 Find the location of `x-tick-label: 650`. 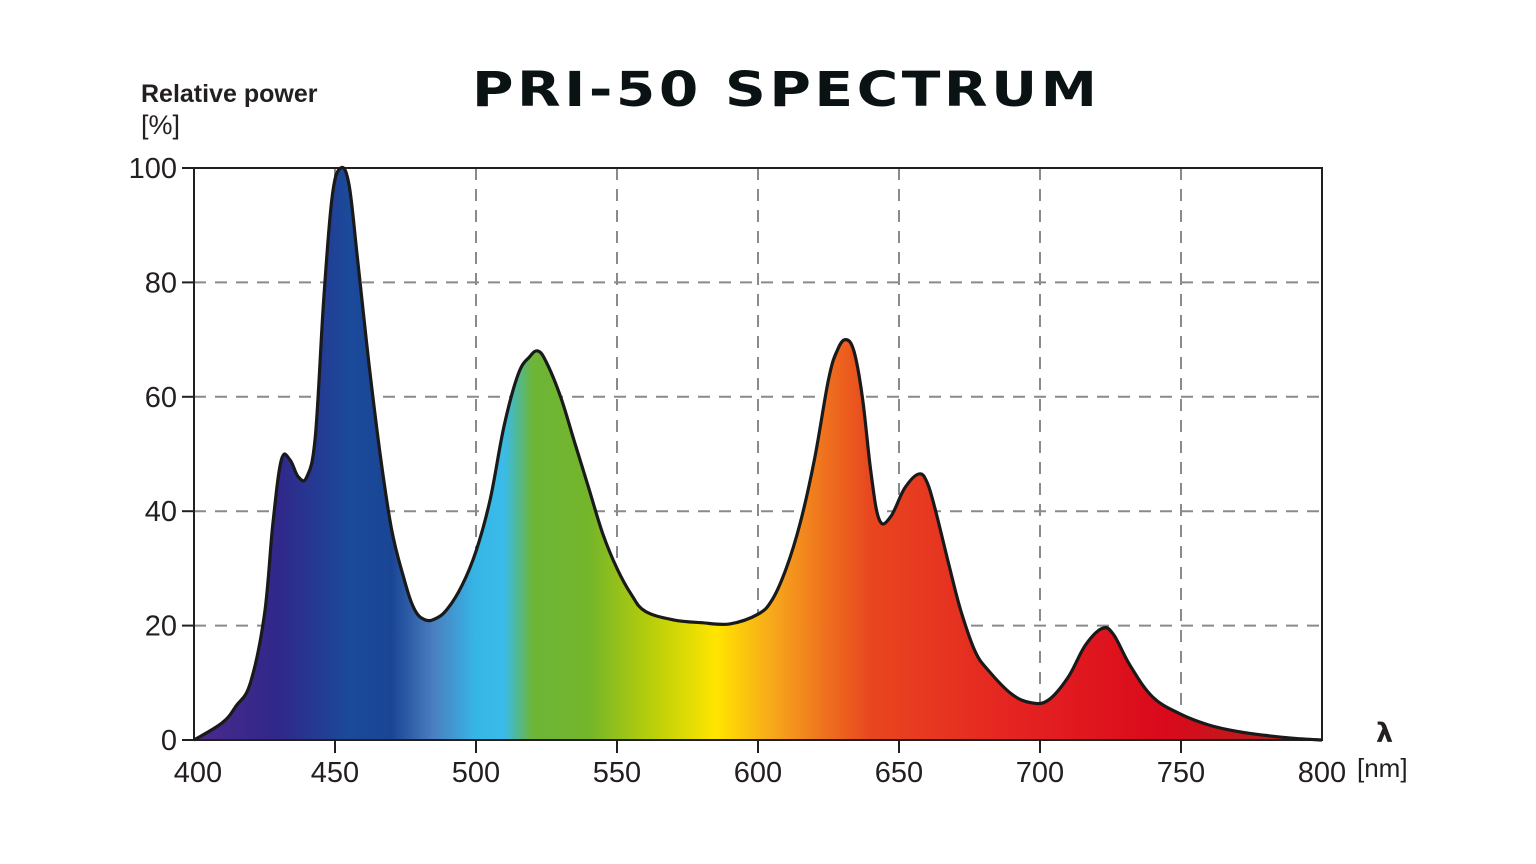

x-tick-label: 650 is located at coordinates (899, 773).